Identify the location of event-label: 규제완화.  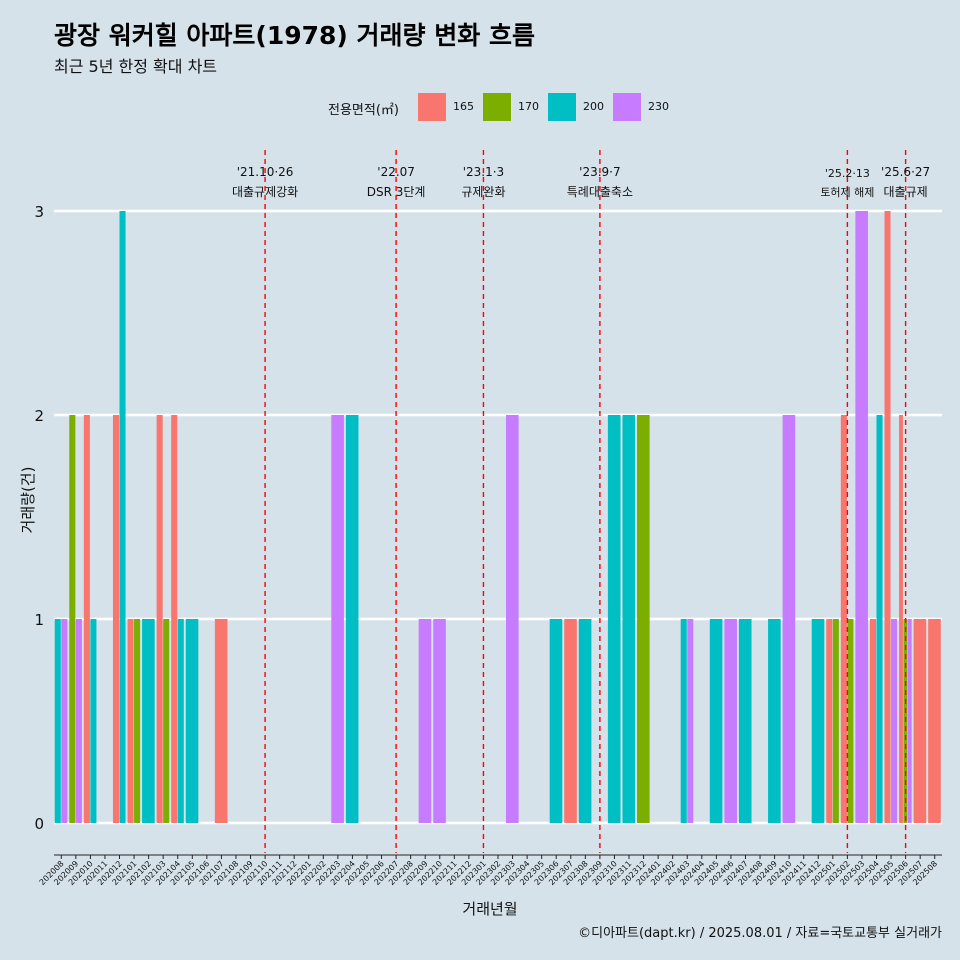
(483, 192).